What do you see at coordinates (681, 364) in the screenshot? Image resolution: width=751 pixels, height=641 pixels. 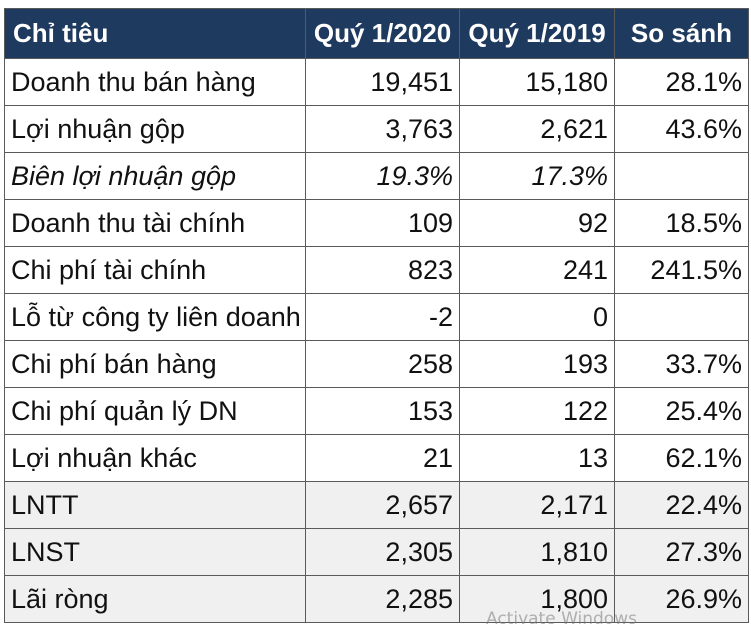 I see `cell-comparison: 33.7%` at bounding box center [681, 364].